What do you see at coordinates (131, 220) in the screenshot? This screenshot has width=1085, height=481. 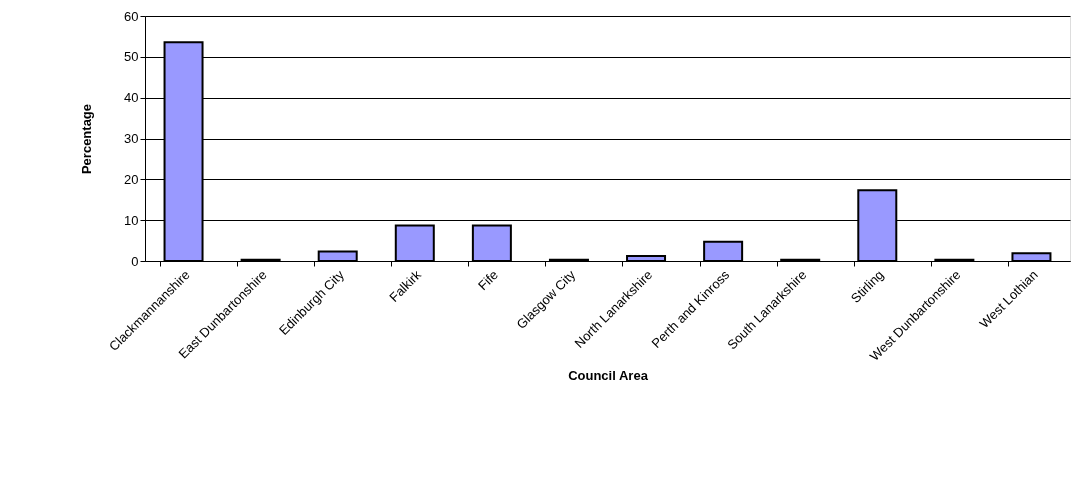 I see `y-tick-label: 10` at bounding box center [131, 220].